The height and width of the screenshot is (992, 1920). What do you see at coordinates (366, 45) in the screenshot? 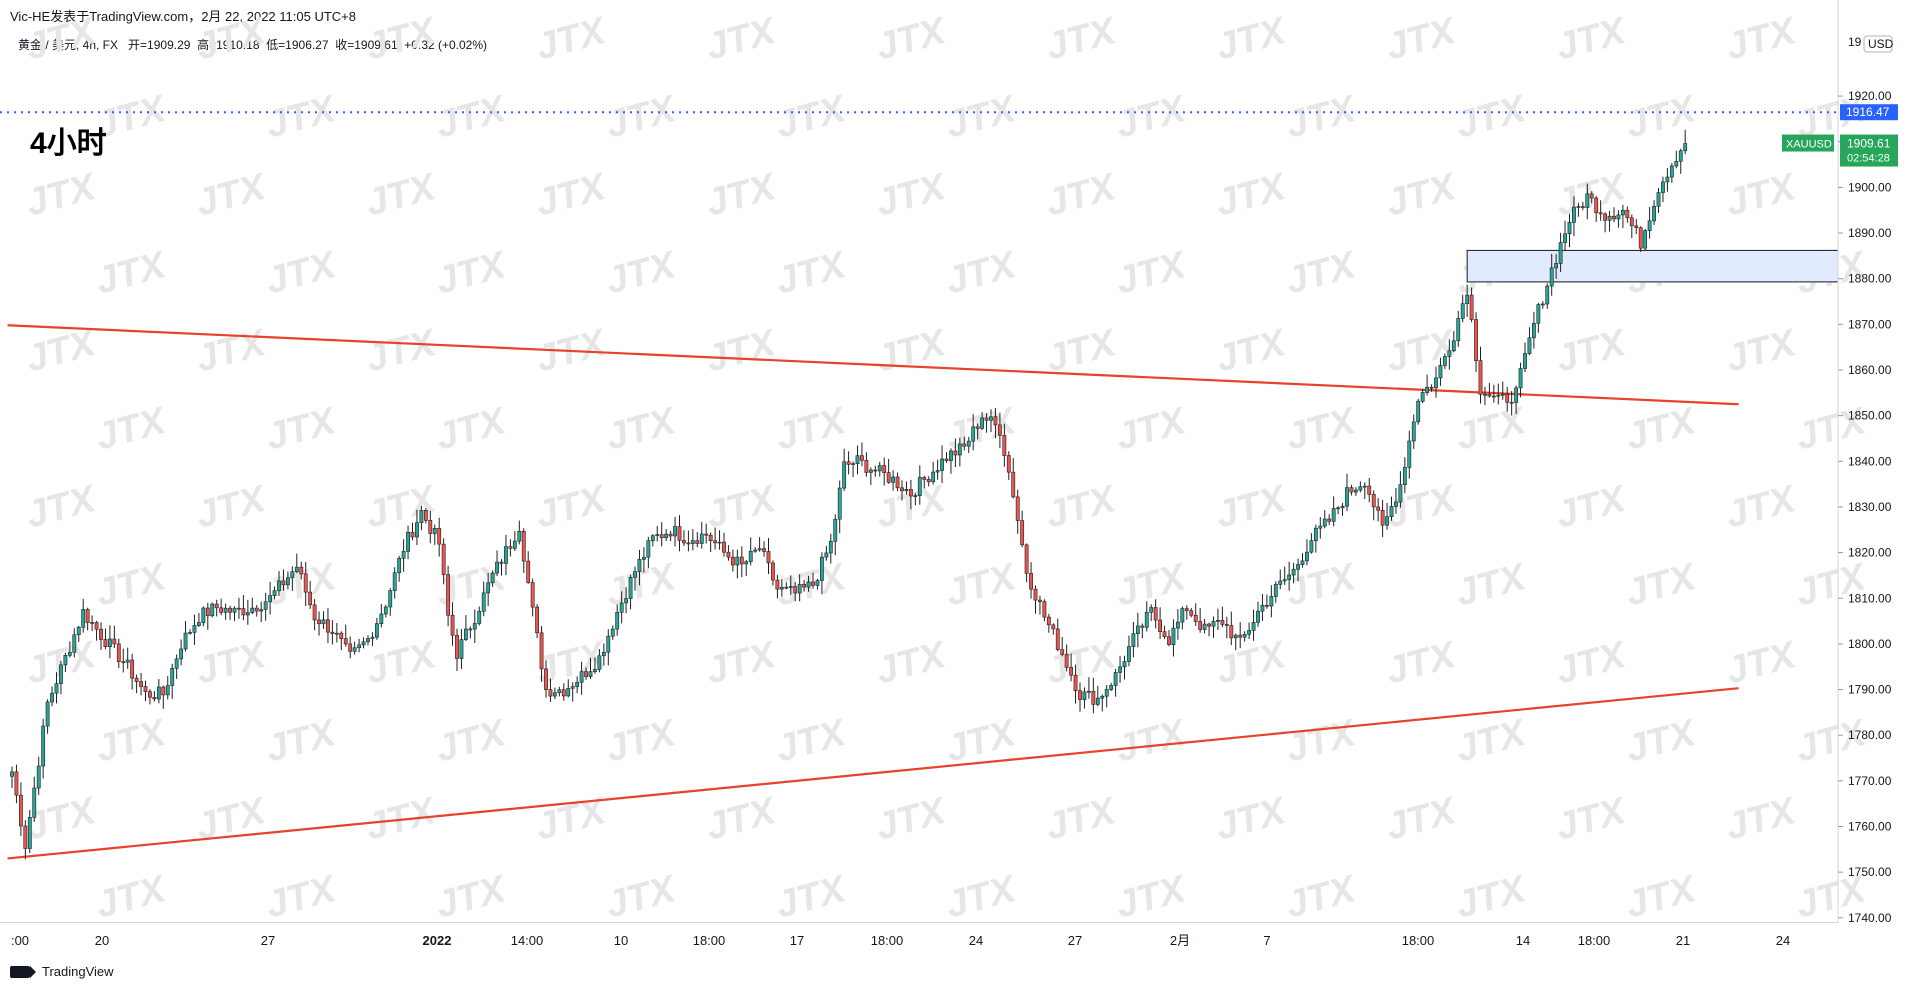
I see `close-value: 收=1909.61` at bounding box center [366, 45].